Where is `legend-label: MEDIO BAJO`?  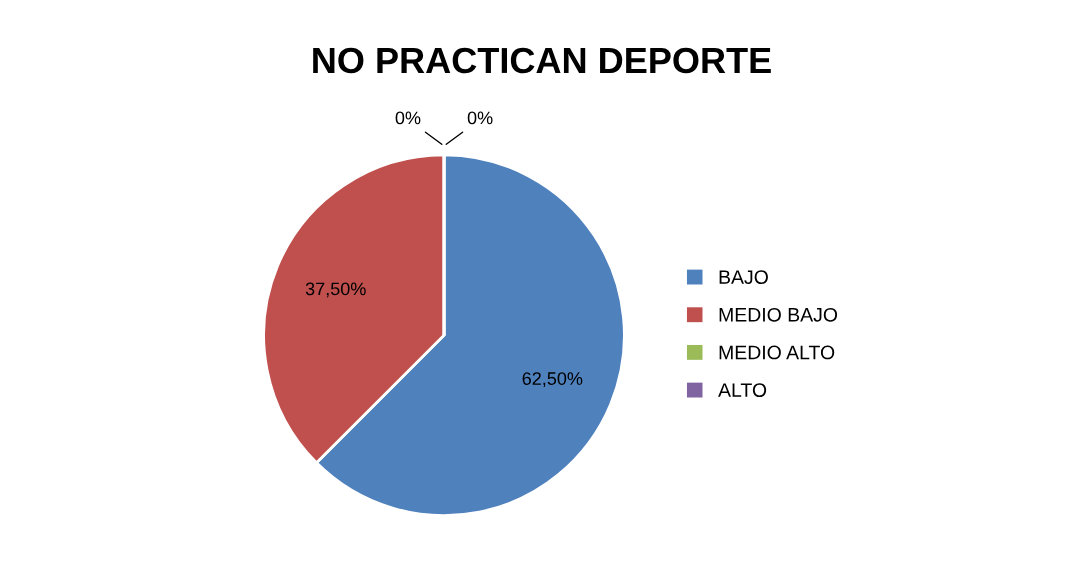
legend-label: MEDIO BAJO is located at coordinates (778, 314).